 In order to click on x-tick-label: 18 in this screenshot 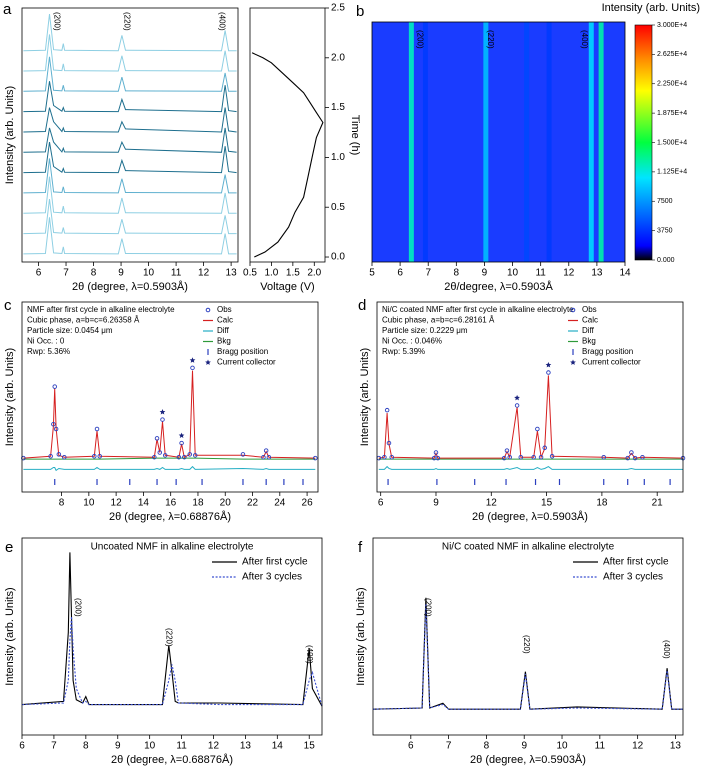, I will do `click(602, 503)`.